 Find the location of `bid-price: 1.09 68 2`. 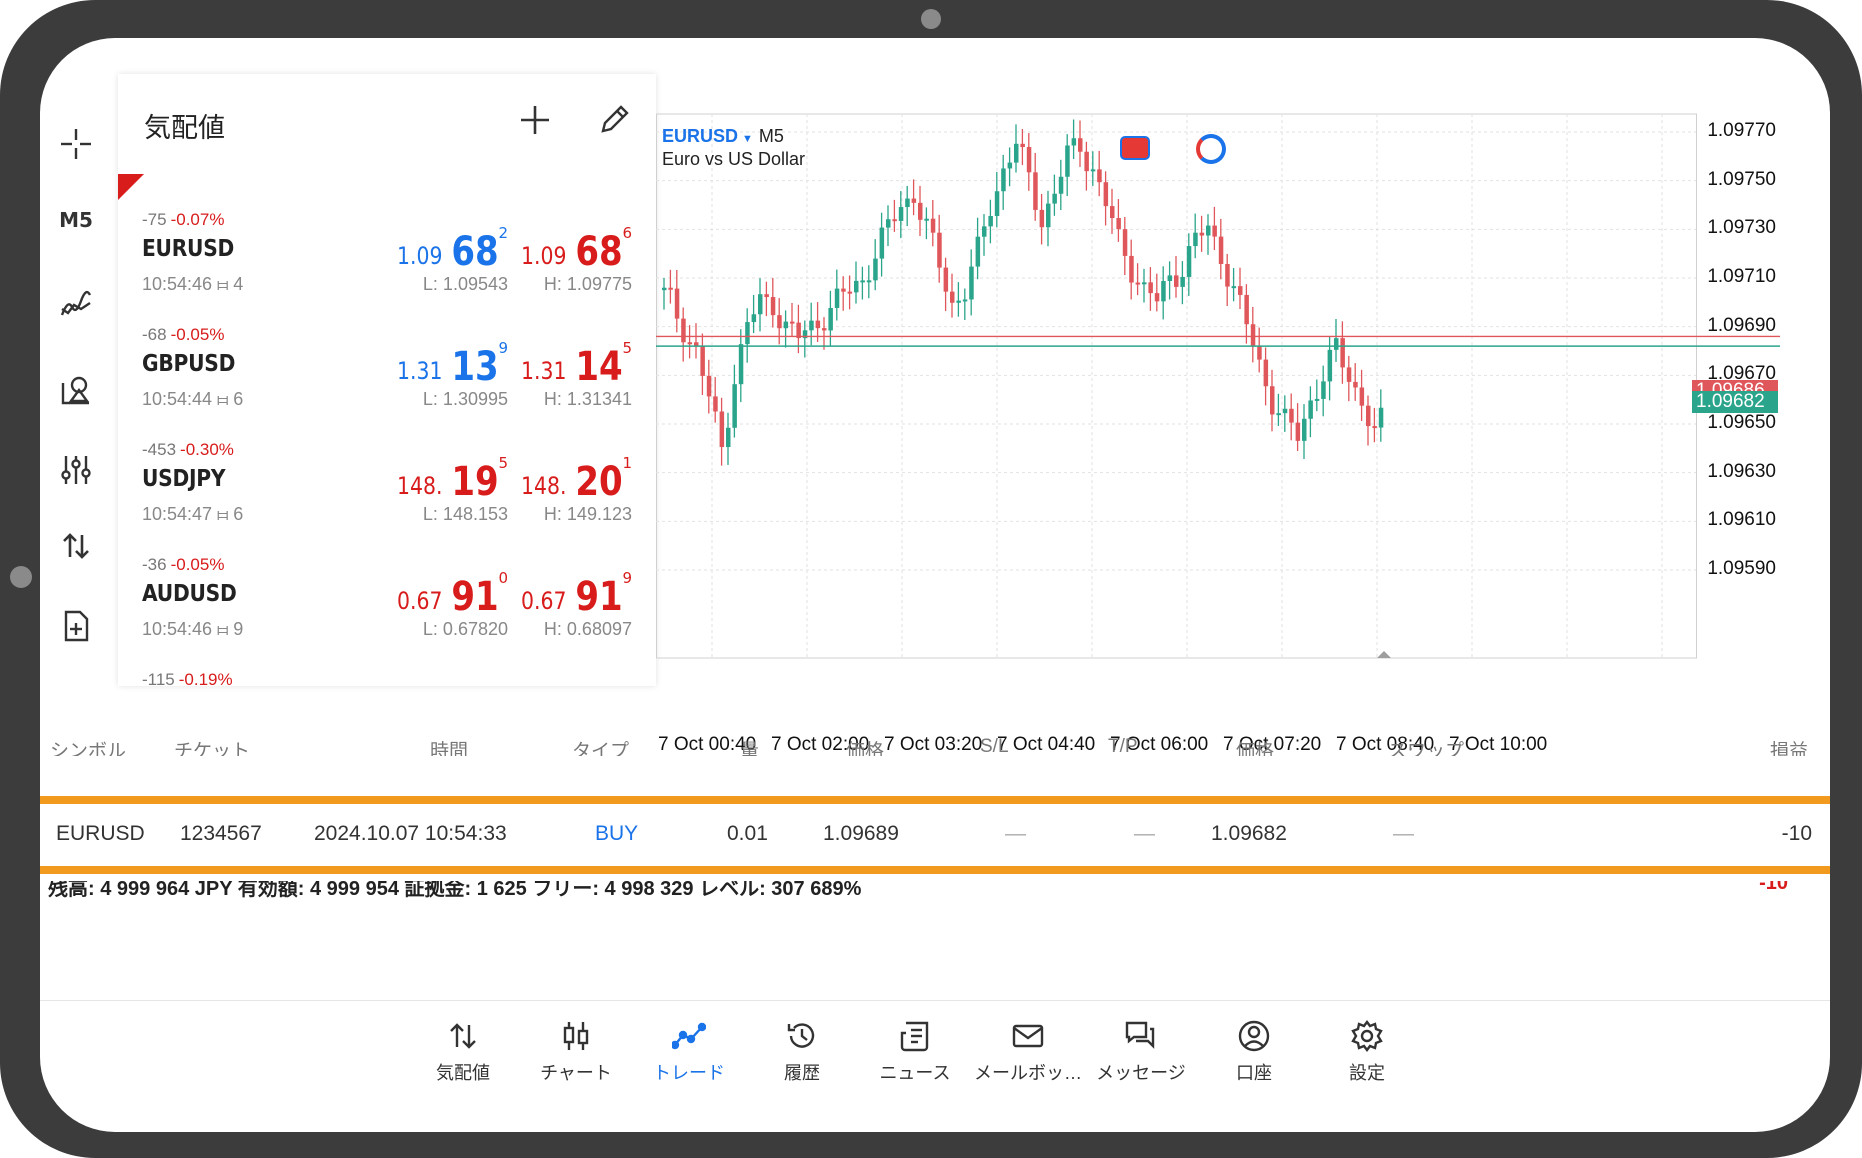

bid-price: 1.09 68 2 is located at coordinates (452, 249).